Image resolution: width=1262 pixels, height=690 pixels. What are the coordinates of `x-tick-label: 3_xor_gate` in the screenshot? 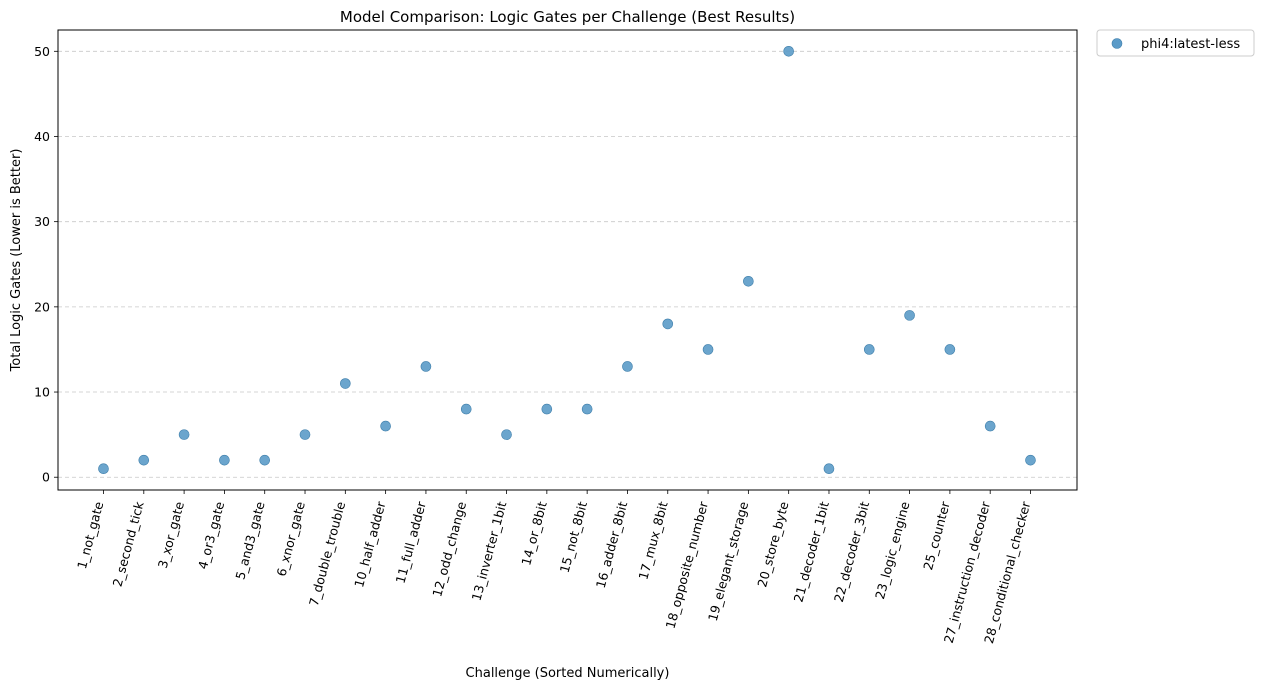 It's located at (171, 535).